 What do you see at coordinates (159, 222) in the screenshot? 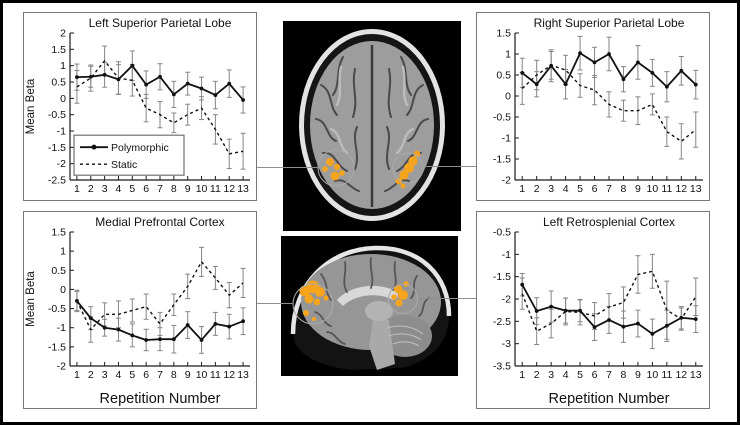
I see `svg-text: Medial Prefrontal Cortex` at bounding box center [159, 222].